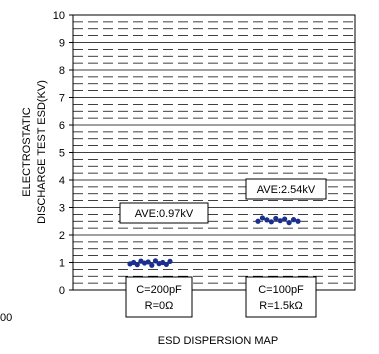  Describe the element at coordinates (62, 291) in the screenshot. I see `y-tick-label: 0` at that location.